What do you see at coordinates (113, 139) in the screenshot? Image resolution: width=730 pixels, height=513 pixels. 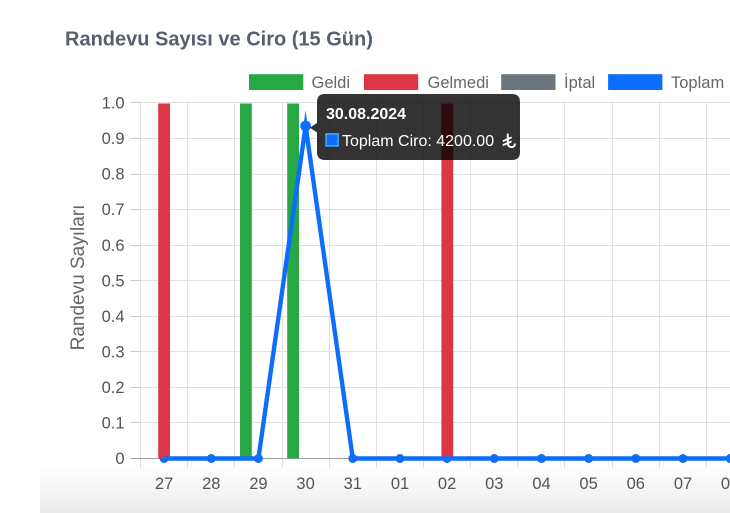 I see `svg-text: 0.9` at bounding box center [113, 139].